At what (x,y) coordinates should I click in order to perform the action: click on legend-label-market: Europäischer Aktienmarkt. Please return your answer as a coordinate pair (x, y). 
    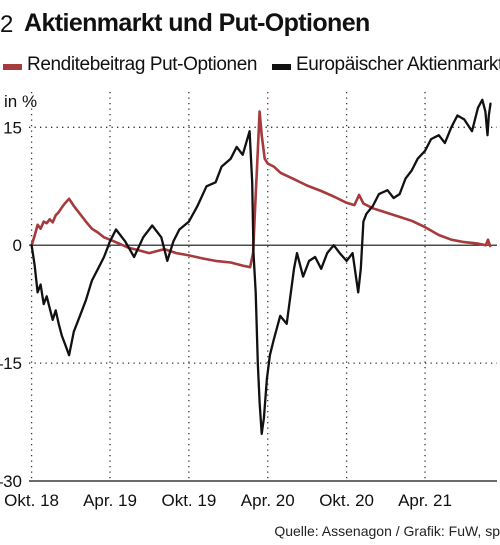
    Looking at the image, I should click on (398, 64).